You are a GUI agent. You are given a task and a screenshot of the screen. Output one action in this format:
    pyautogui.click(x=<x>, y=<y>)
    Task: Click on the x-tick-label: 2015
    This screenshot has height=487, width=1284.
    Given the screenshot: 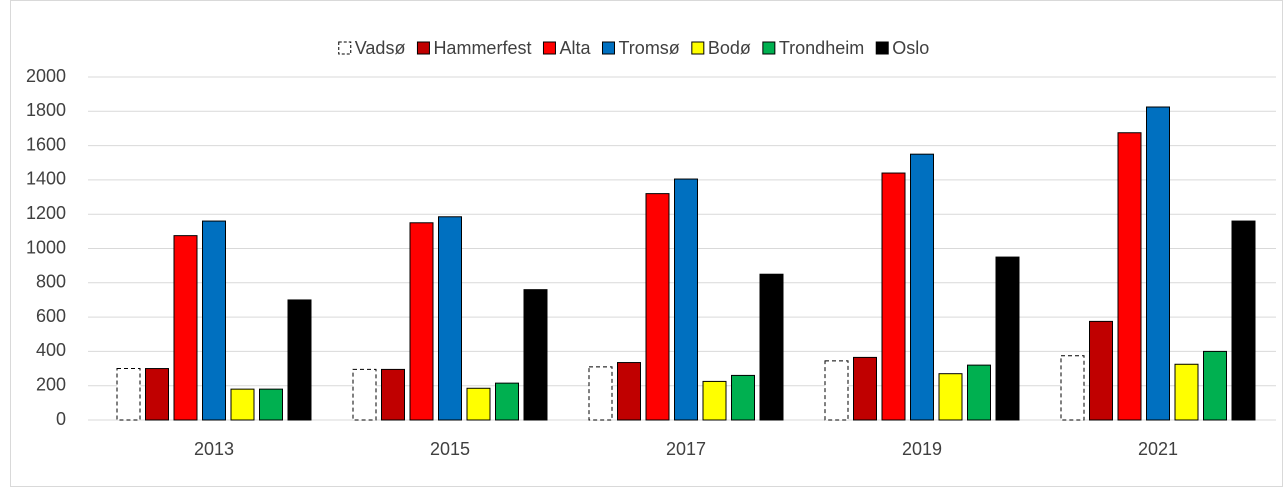 What is the action you would take?
    pyautogui.click(x=450, y=449)
    